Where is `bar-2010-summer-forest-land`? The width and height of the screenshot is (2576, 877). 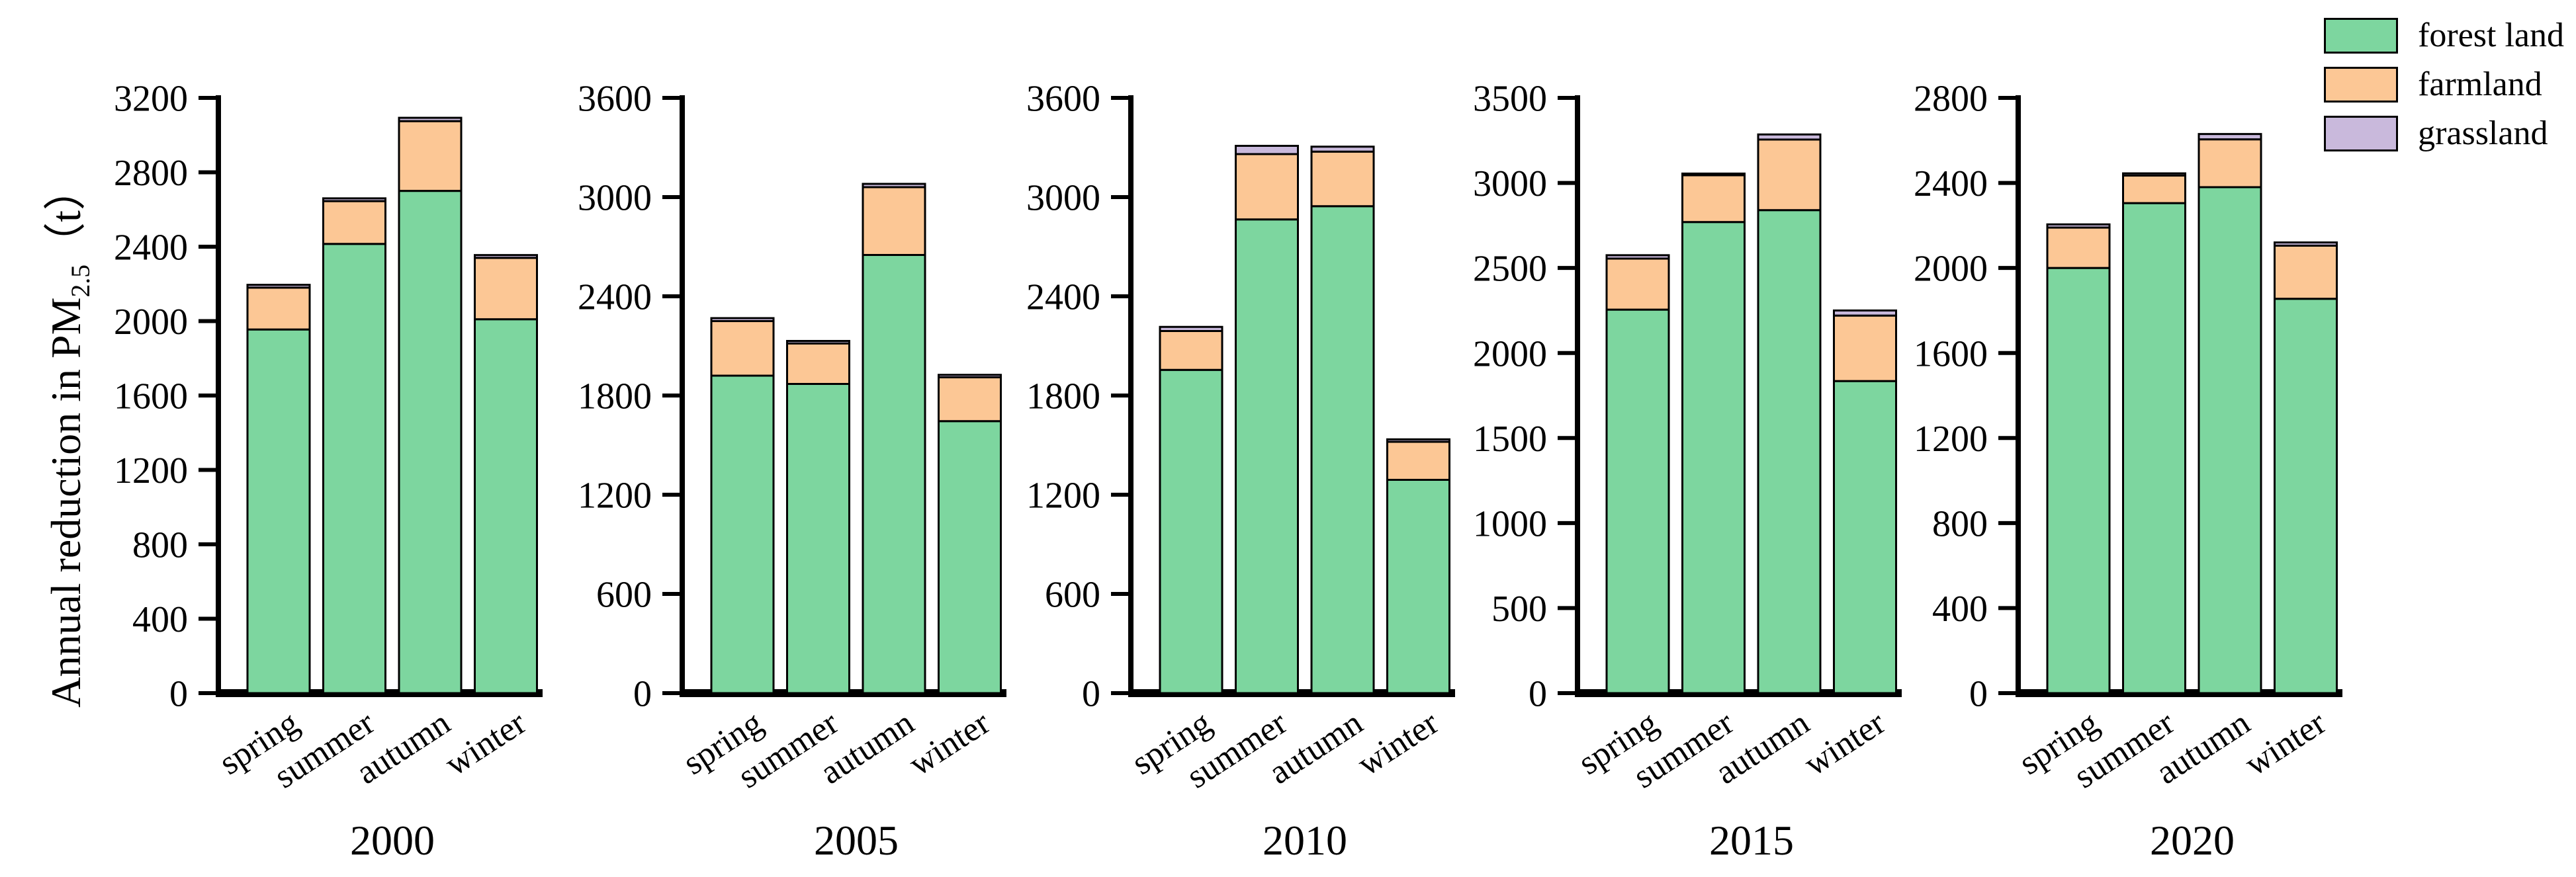 bar-2010-summer-forest-land is located at coordinates (1267, 456).